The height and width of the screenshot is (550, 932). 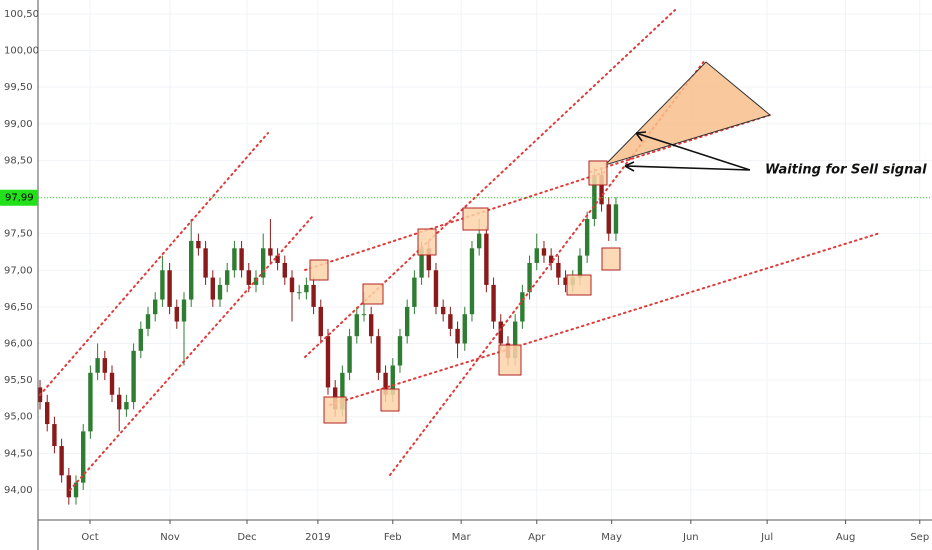 What do you see at coordinates (18, 124) in the screenshot?
I see `y-tick-label: 99,00` at bounding box center [18, 124].